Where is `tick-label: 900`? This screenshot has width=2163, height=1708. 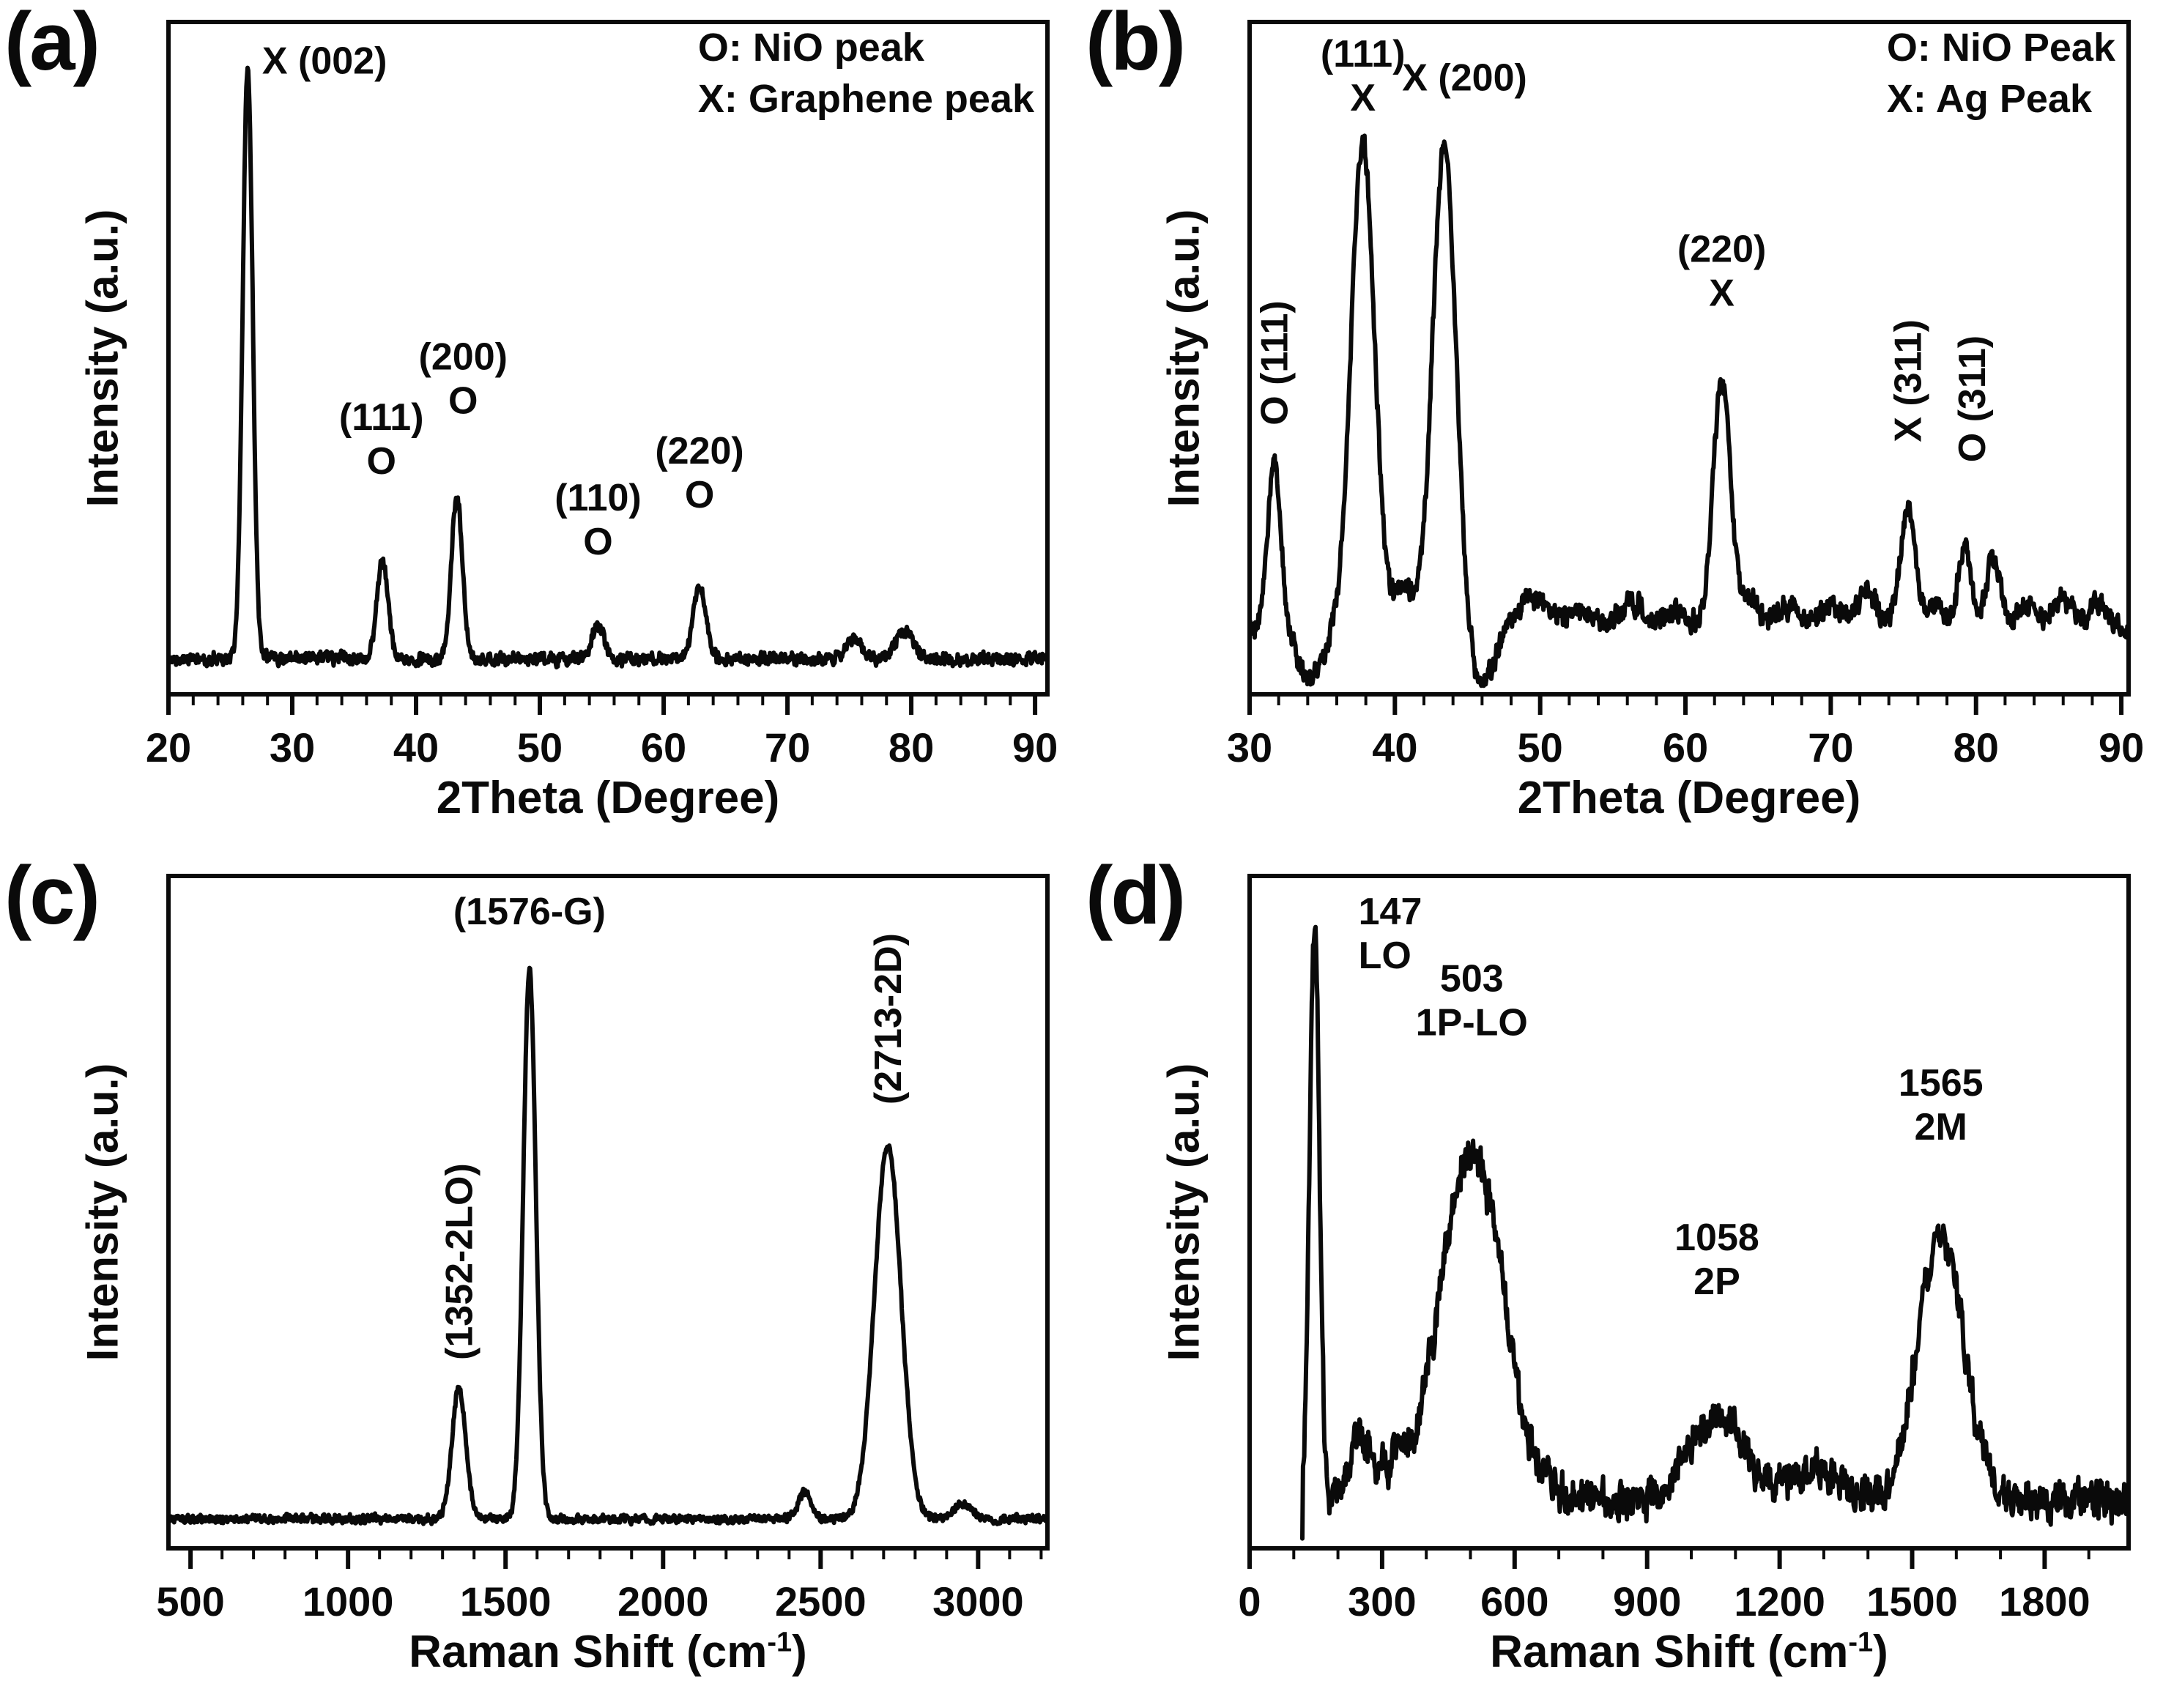 tick-label: 900 is located at coordinates (1647, 1601).